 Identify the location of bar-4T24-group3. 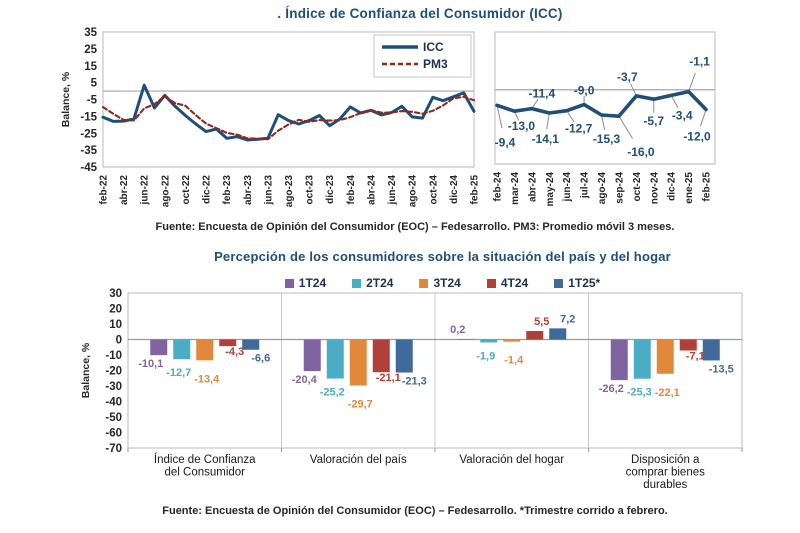
(688, 345).